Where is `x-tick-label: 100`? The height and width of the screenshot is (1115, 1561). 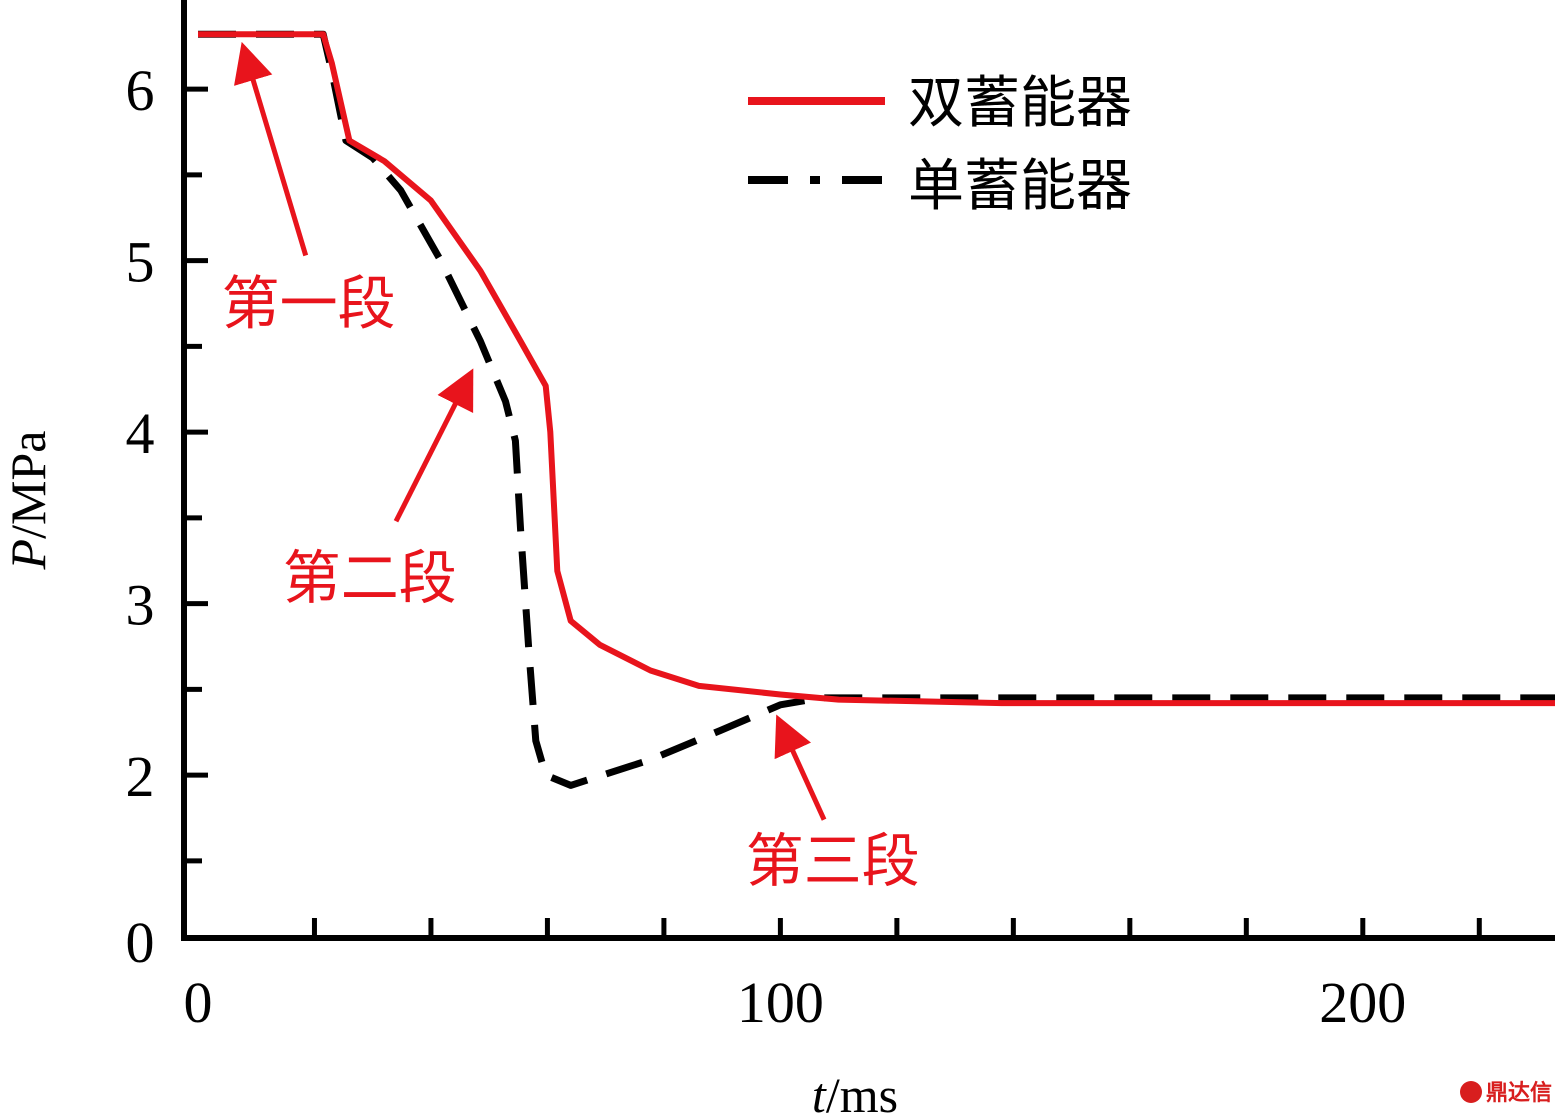
x-tick-label: 100 is located at coordinates (780, 1002).